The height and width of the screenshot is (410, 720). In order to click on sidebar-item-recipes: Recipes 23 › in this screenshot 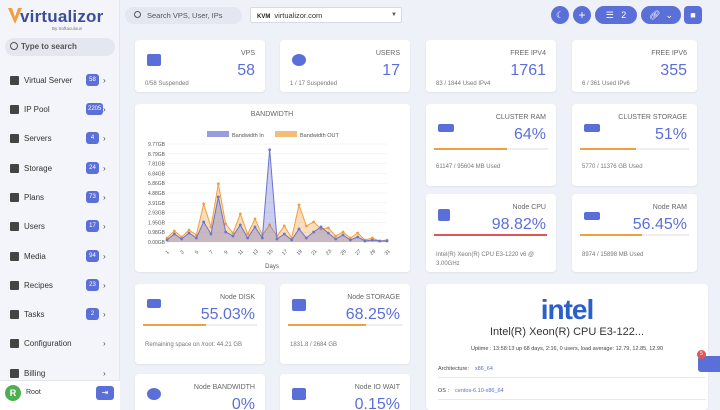, I will do `click(60, 286)`.